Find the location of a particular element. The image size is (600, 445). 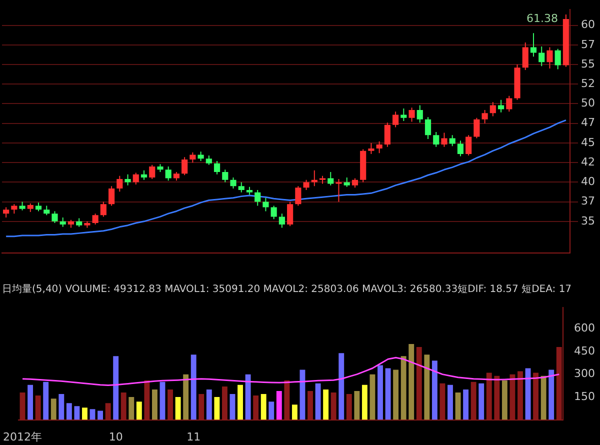

x-tick-label: 11 is located at coordinates (193, 437).